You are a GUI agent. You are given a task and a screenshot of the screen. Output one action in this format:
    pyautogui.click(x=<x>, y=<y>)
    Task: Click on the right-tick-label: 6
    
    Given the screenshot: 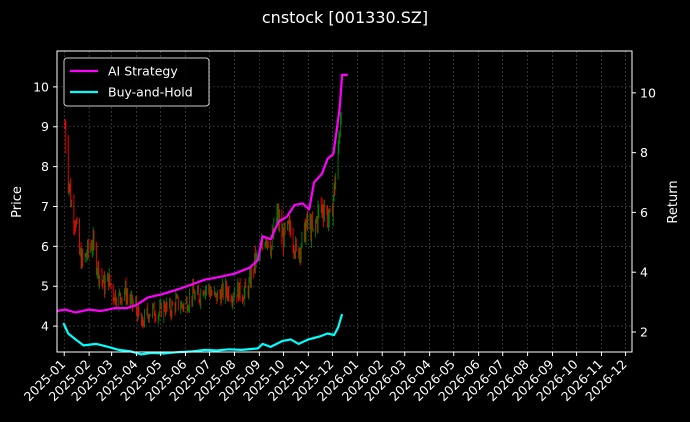 What is the action you would take?
    pyautogui.click(x=644, y=212)
    